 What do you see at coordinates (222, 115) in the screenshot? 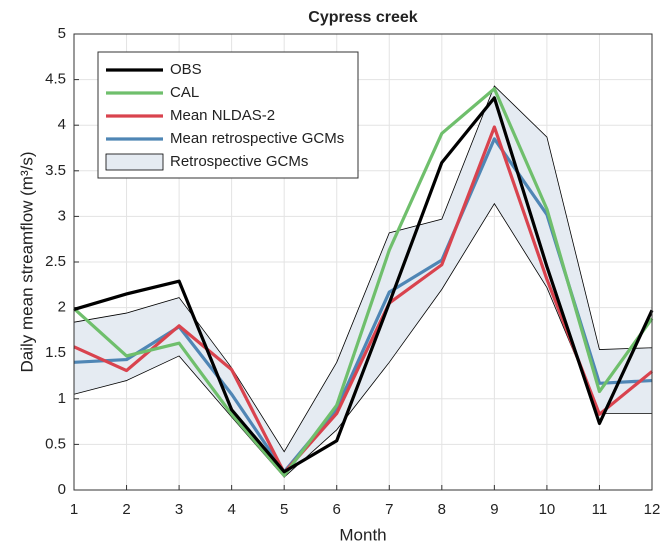
I see `legend-label: Mean NLDAS-2` at bounding box center [222, 115].